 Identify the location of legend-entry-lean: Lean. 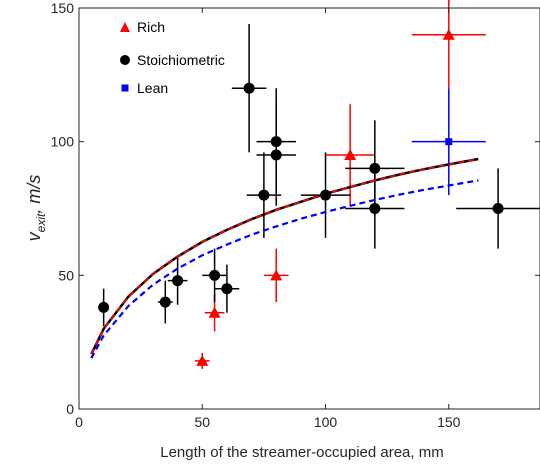
(144, 88).